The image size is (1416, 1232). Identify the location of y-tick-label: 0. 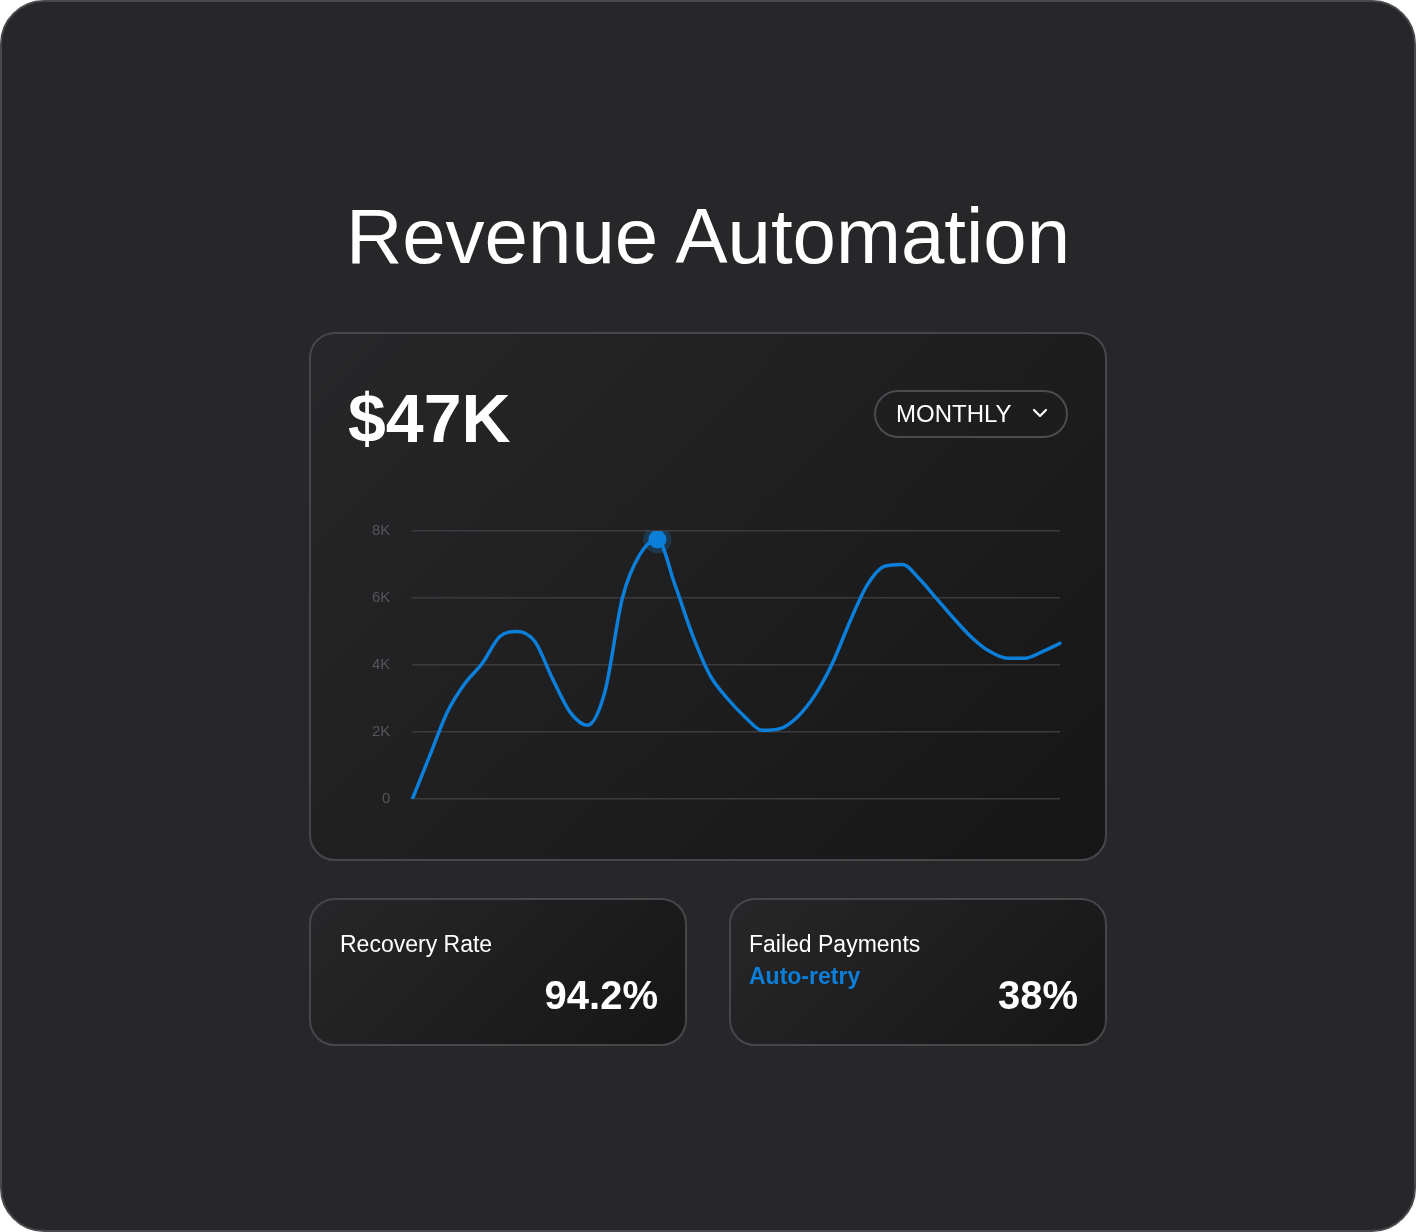
(386, 798).